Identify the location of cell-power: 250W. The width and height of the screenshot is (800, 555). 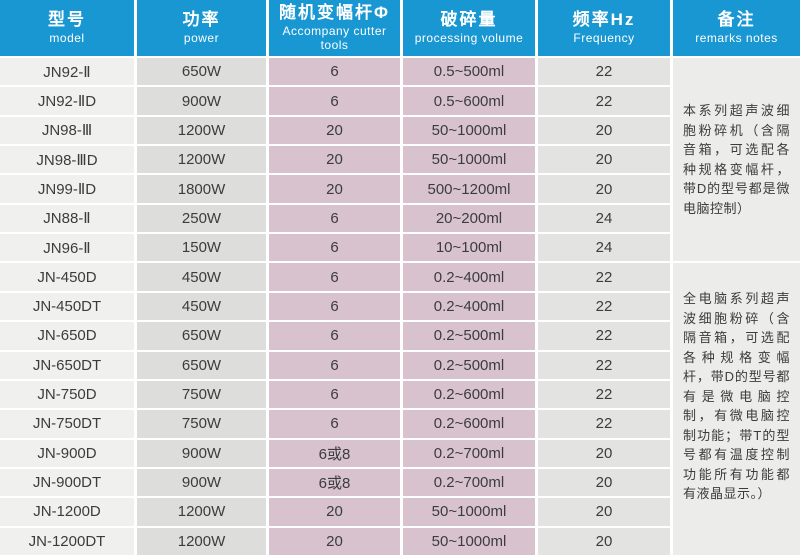
(201, 218).